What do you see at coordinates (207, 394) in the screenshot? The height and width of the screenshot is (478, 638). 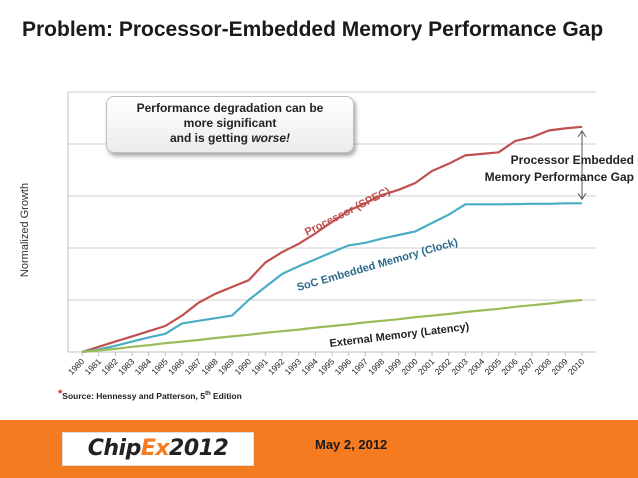 I see `source-superscript: th` at bounding box center [207, 394].